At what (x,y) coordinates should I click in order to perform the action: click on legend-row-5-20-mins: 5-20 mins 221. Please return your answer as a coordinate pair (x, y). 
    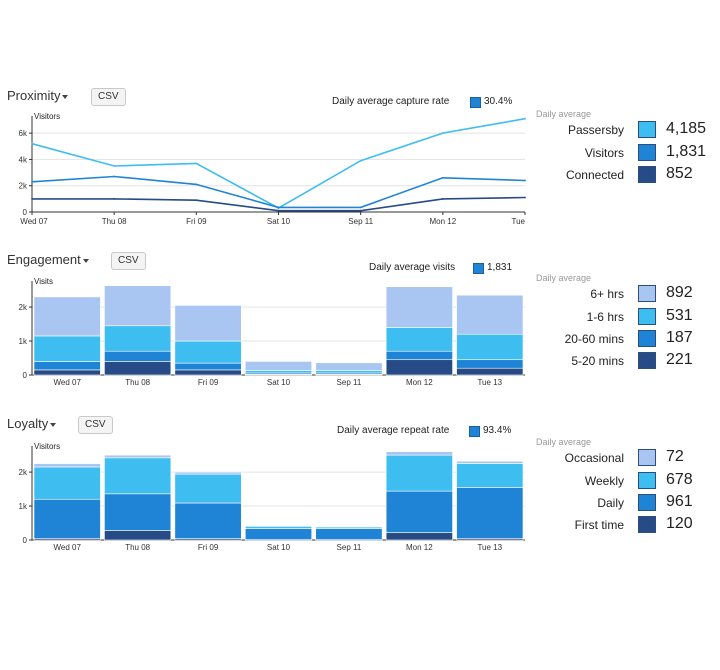
    Looking at the image, I should click on (620, 361).